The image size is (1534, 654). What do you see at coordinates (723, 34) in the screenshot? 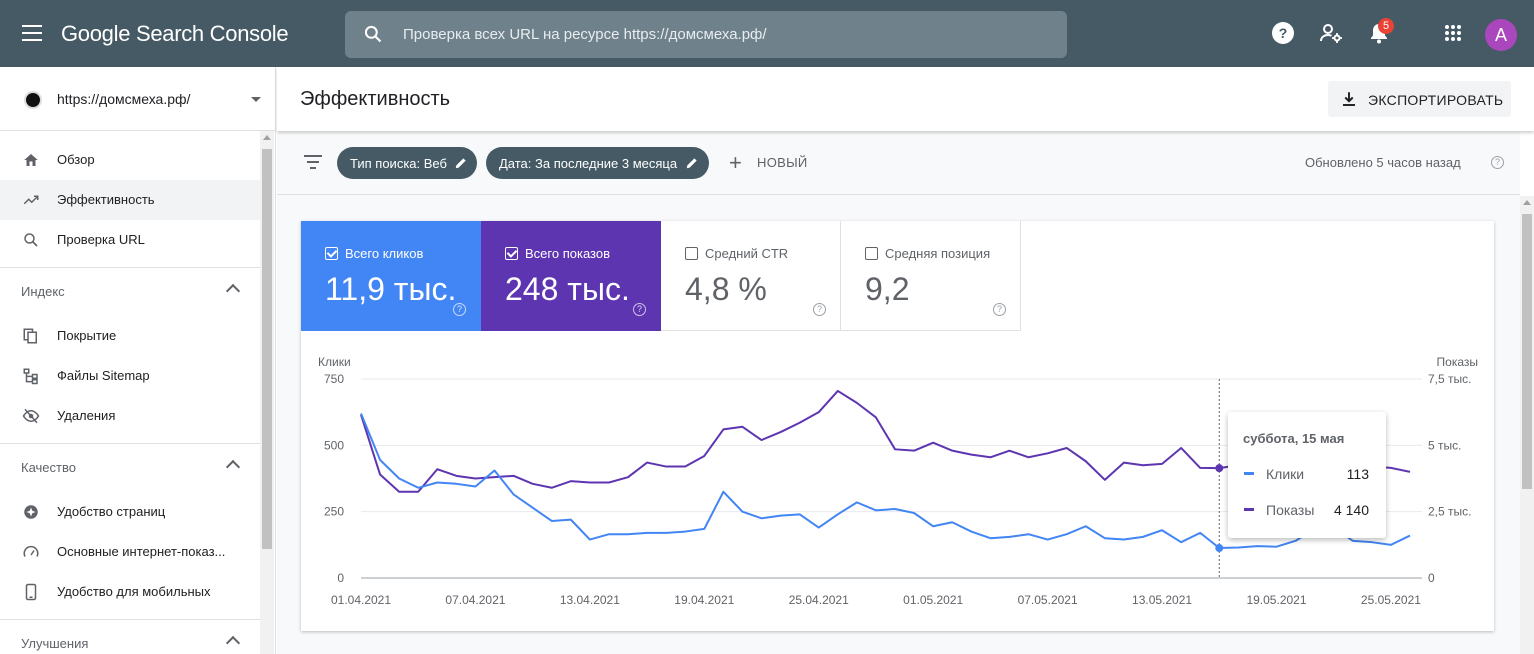
I see `search-input` at bounding box center [723, 34].